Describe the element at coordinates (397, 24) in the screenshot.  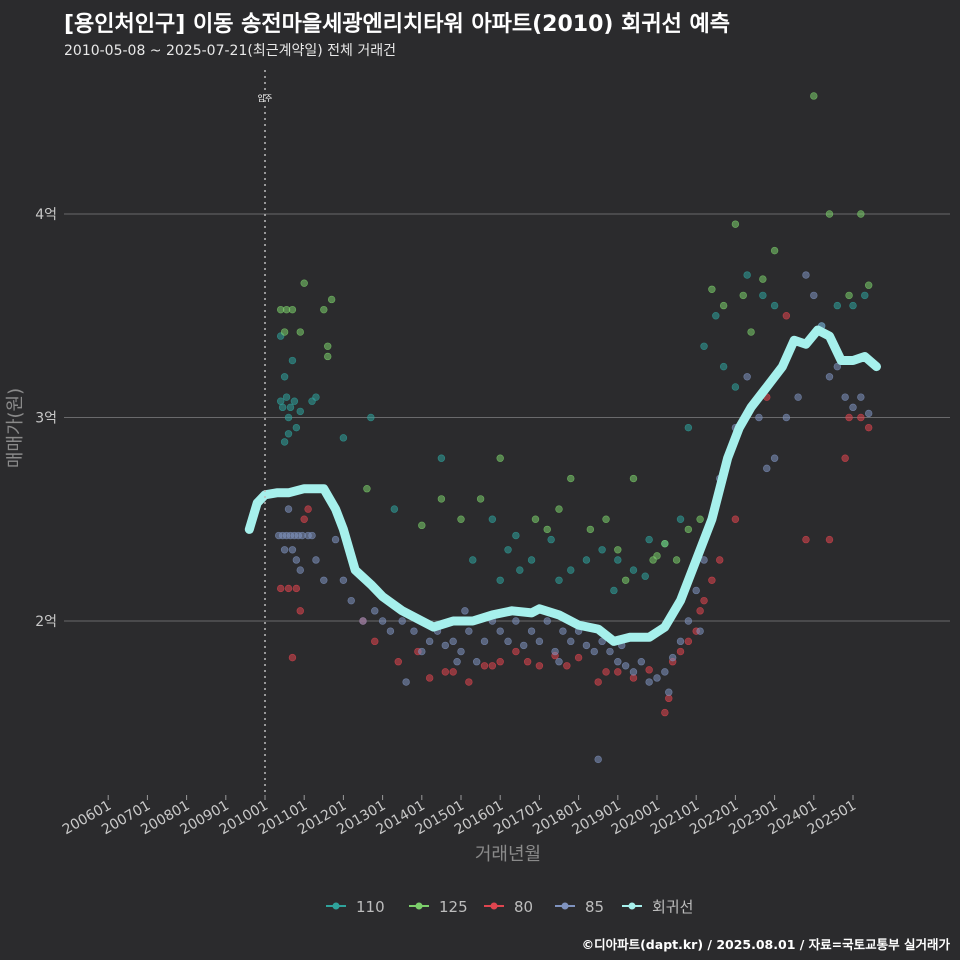
I see `chart-title: [용인처인구] 이동 송전마을세광엔리치타워 아파트(2010) 회귀선 예측` at that location.